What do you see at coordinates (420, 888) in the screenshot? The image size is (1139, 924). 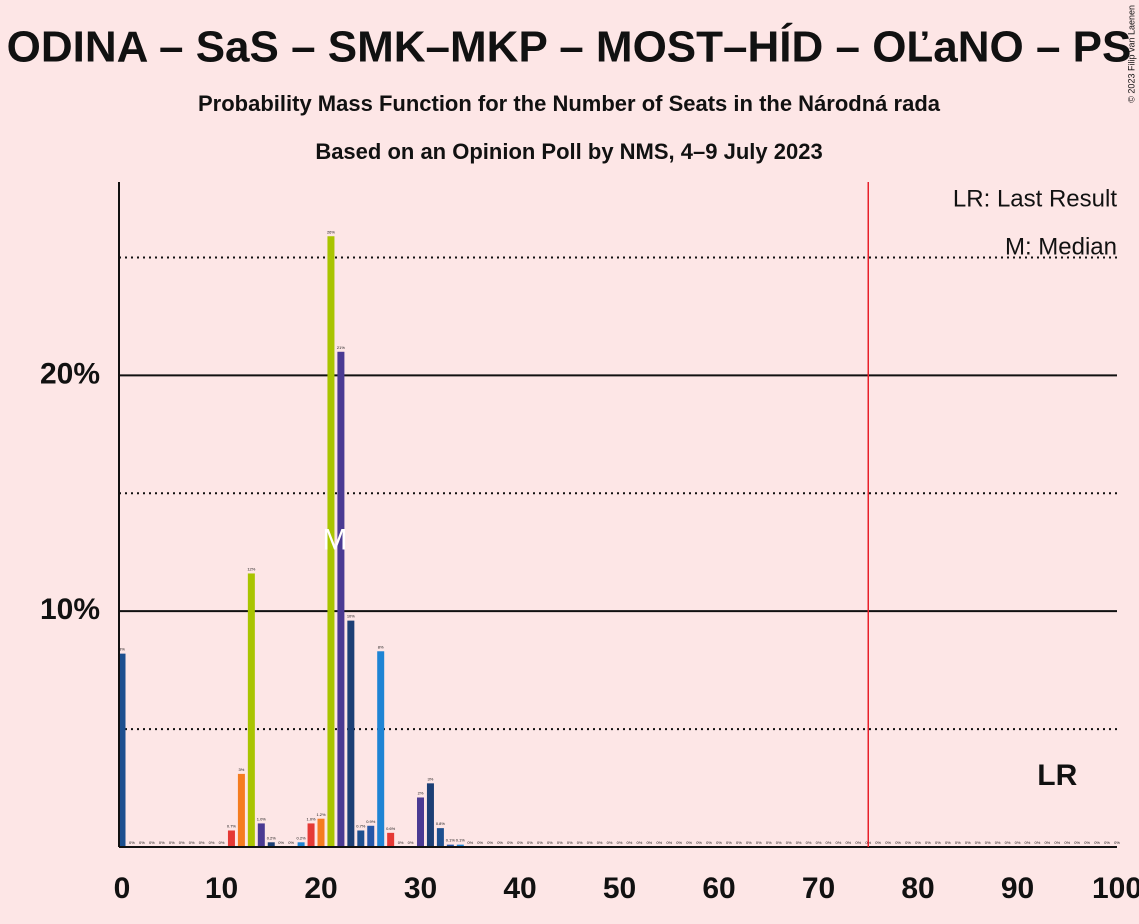 I see `x-tick-label: 30` at bounding box center [420, 888].